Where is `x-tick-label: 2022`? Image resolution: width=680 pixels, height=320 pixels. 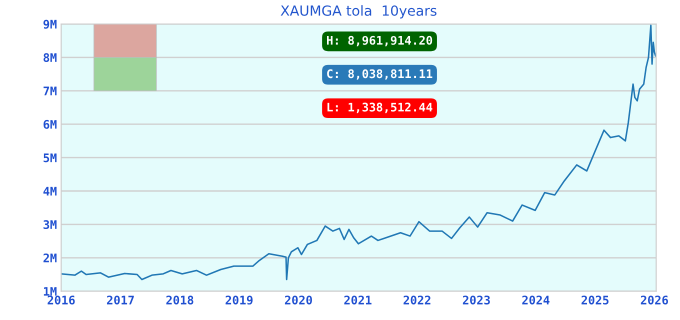
x-tick-label: 2022 is located at coordinates (417, 300).